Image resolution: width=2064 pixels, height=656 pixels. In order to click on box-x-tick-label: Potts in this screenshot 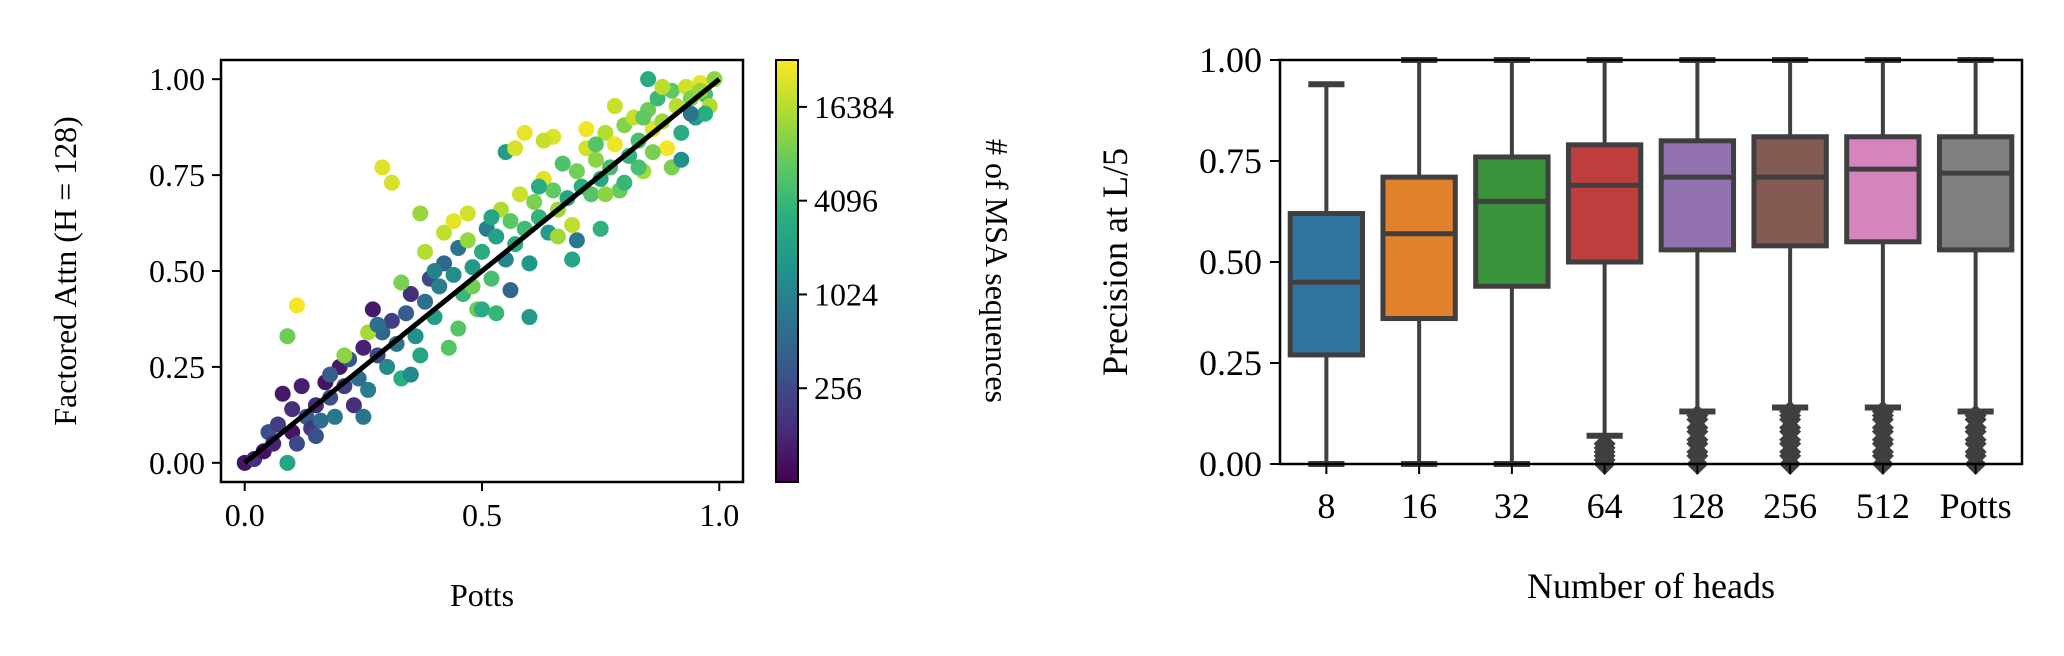, I will do `click(1976, 506)`.